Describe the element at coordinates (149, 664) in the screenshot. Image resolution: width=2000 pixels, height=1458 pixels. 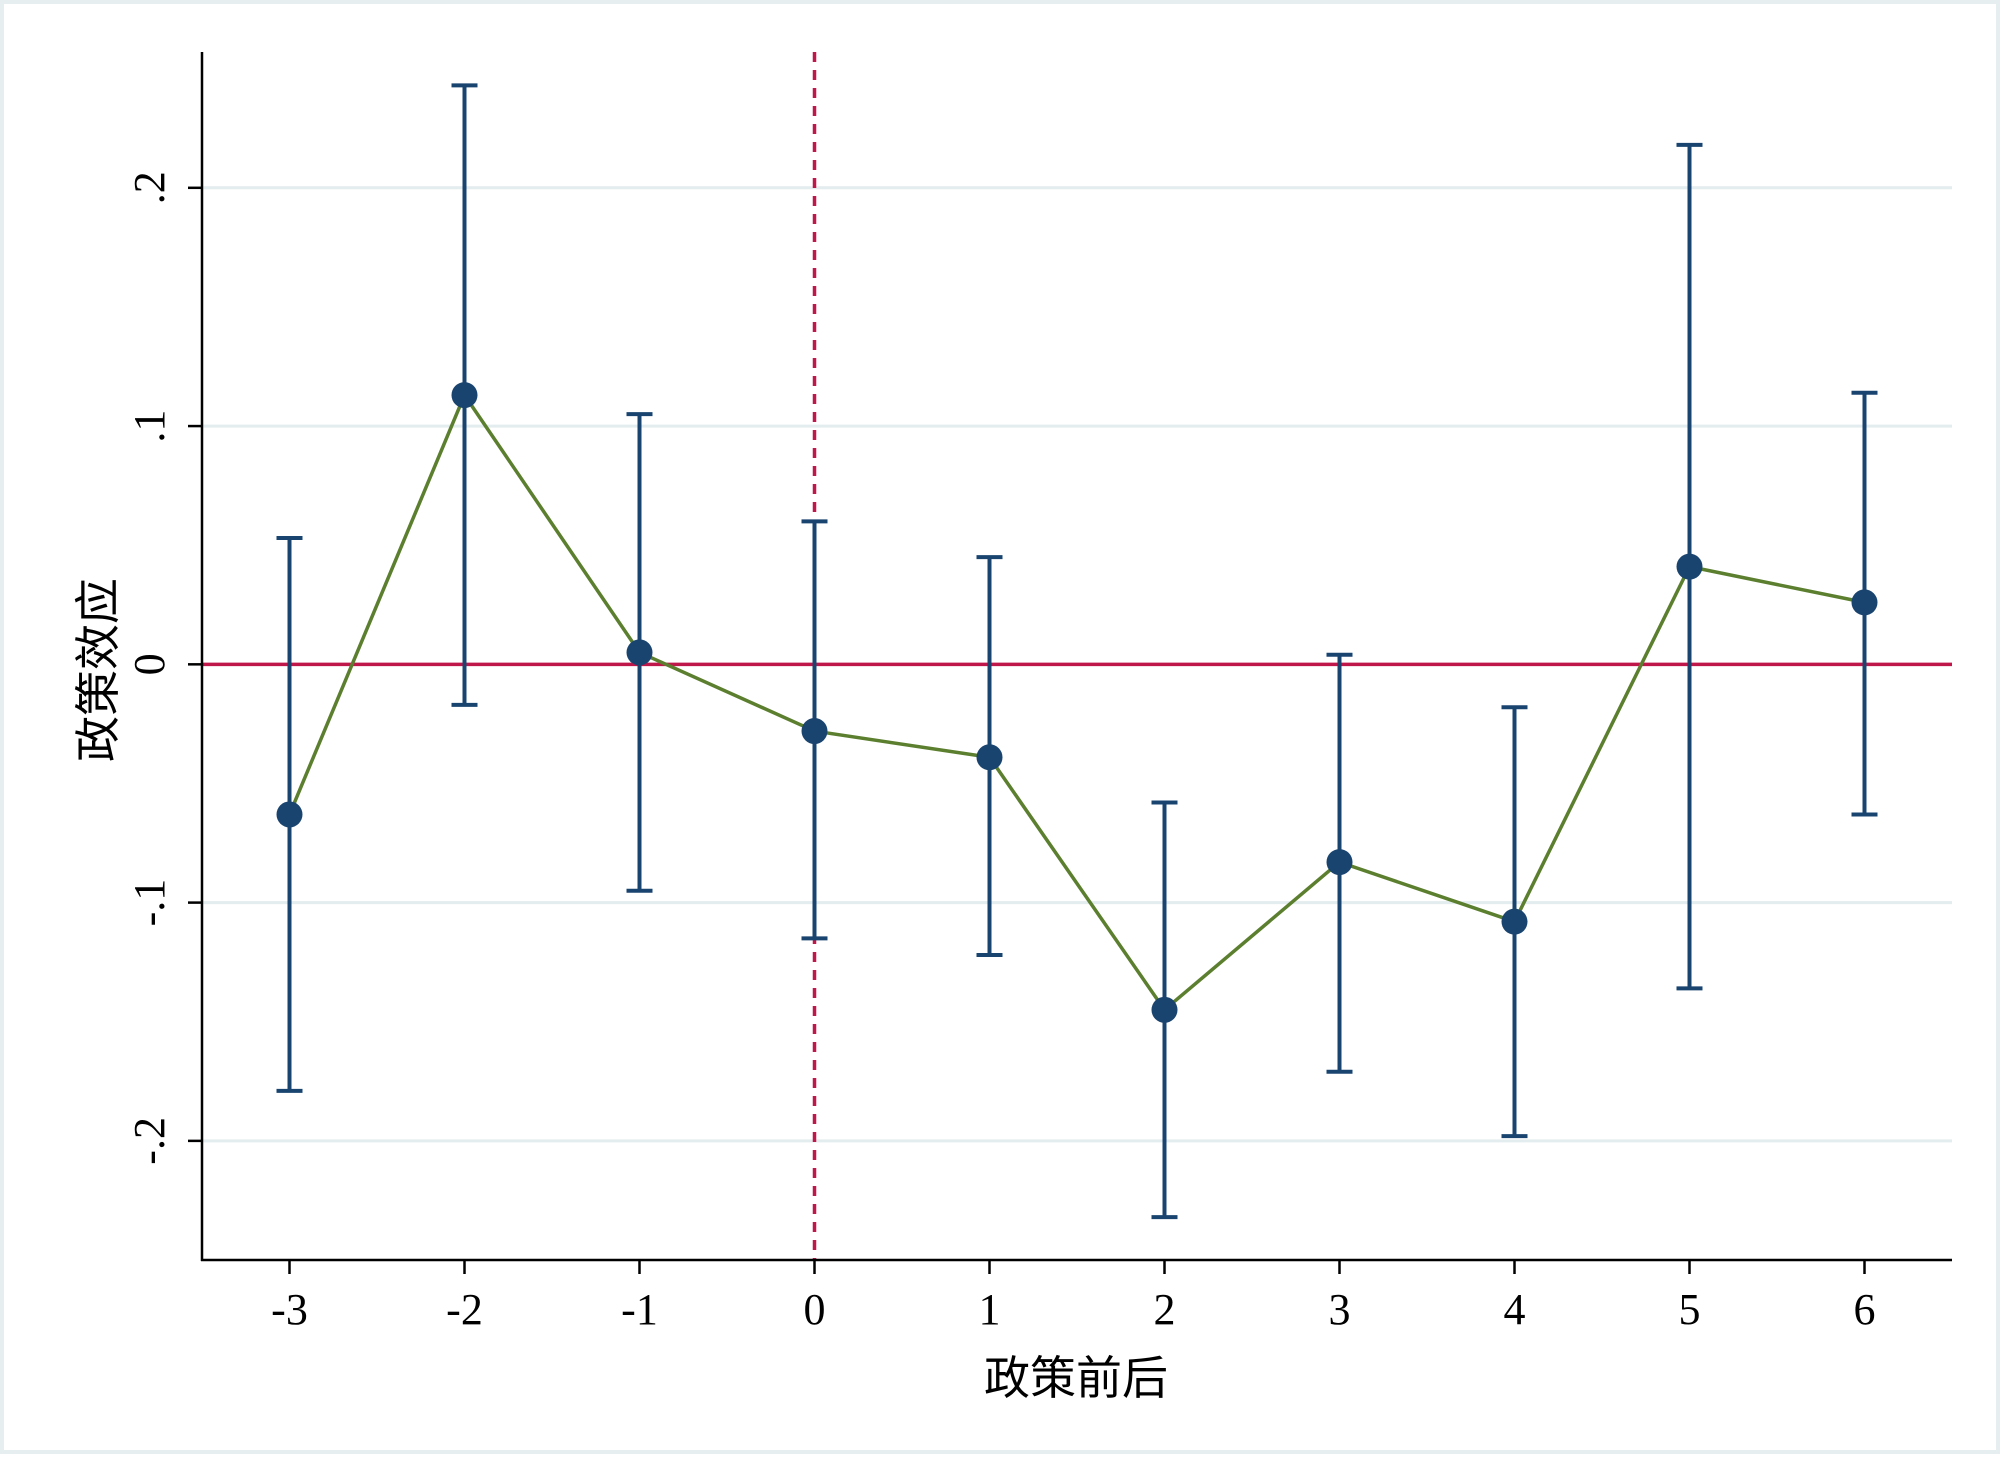
I see `y-tick-label-2: 0` at that location.